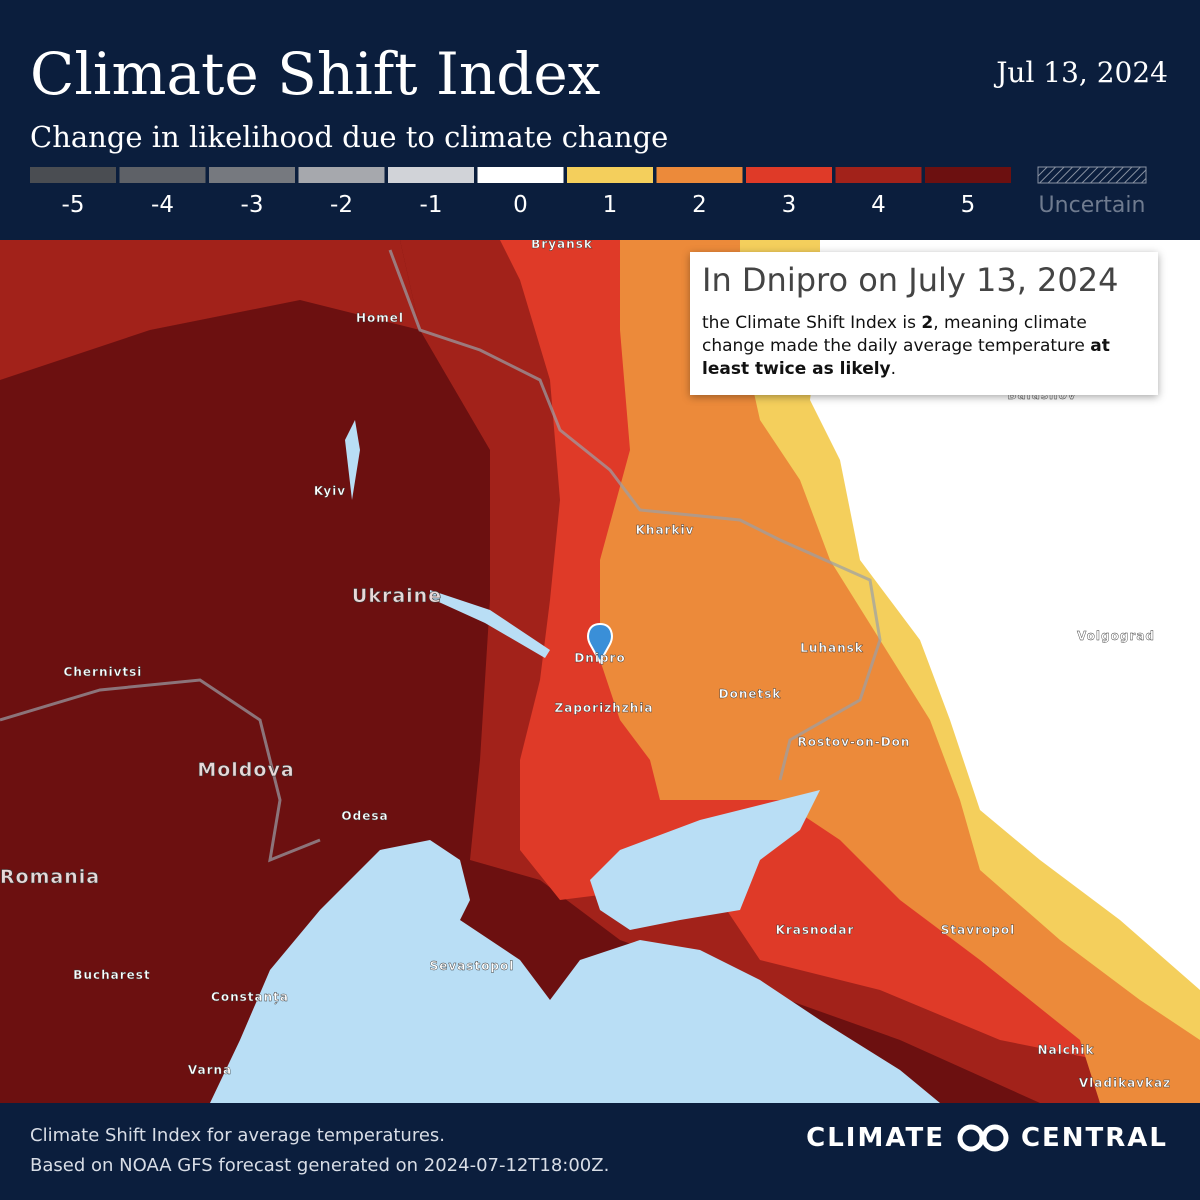 The image size is (1200, 1200). I want to click on place-label: Krasnodar, so click(815, 930).